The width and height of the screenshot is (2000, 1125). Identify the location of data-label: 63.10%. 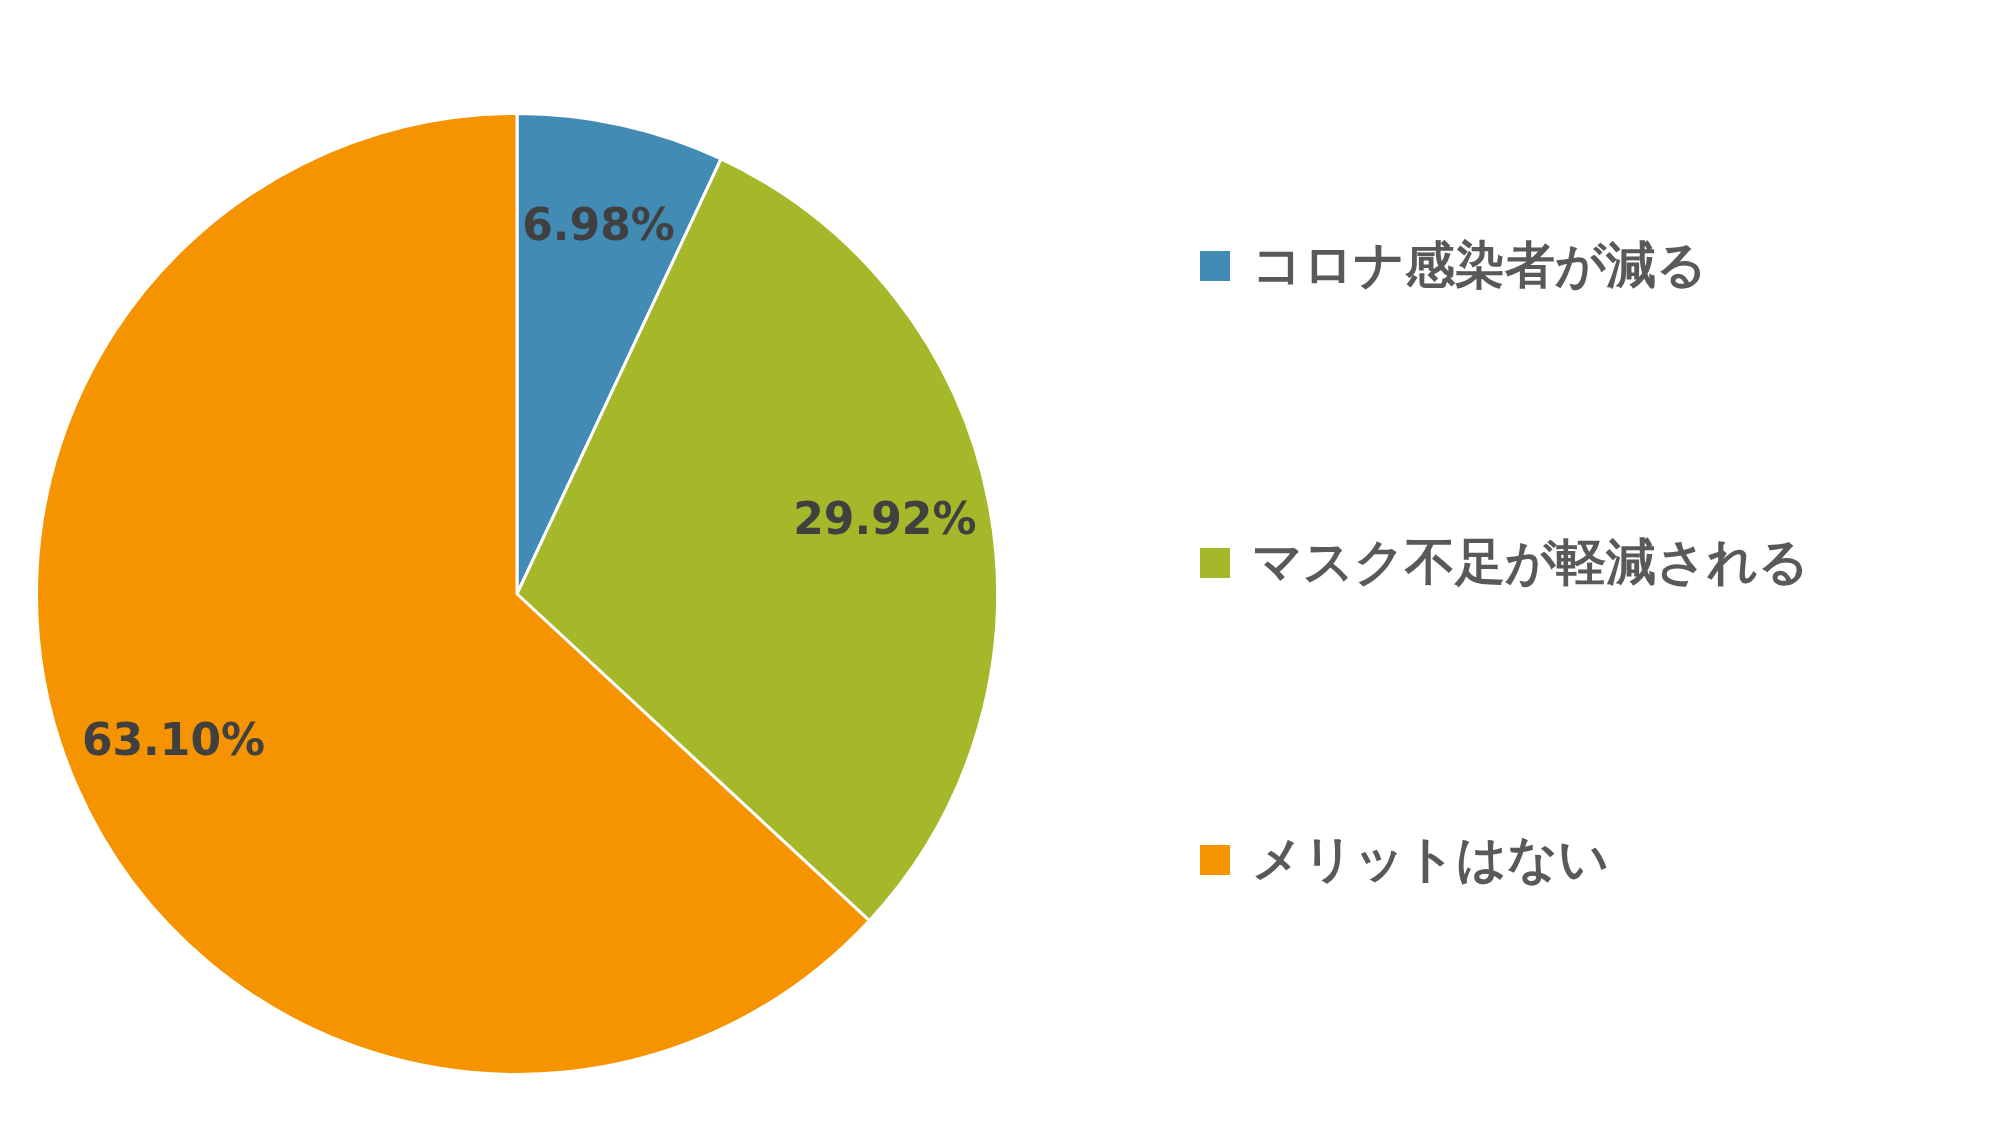
(173, 740).